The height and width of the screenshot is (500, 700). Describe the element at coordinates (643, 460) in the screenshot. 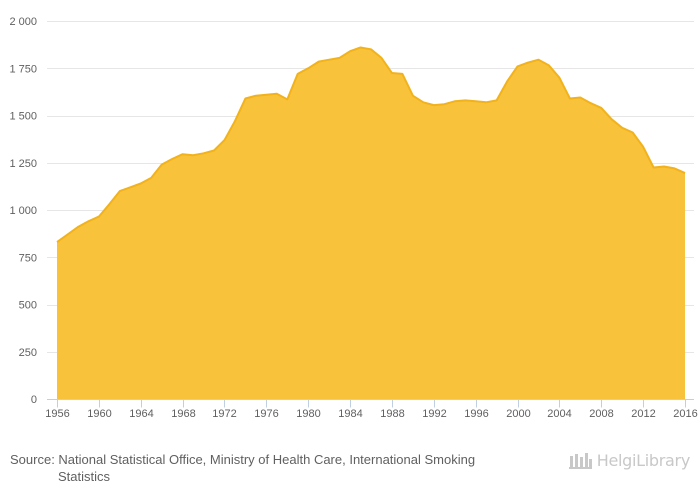

I see `logo-text: HelgiLibrary` at that location.